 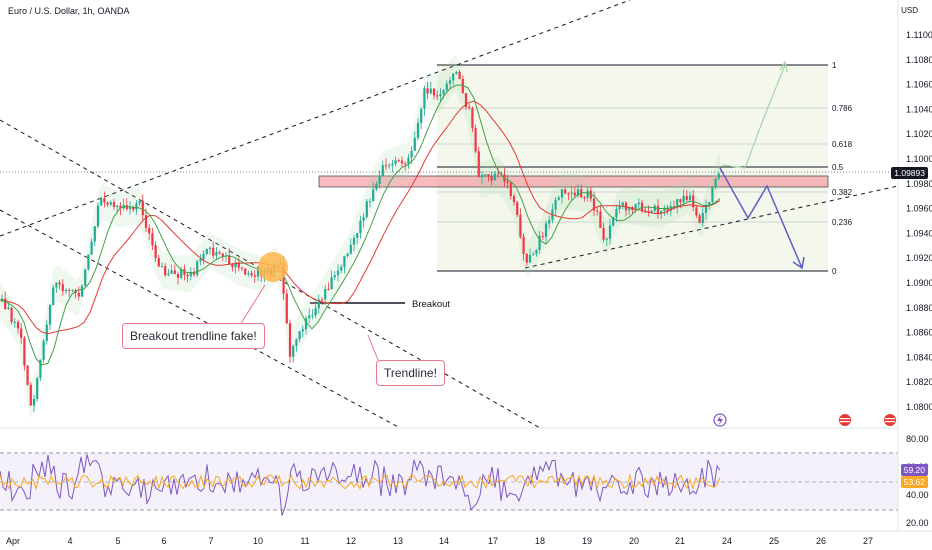 What do you see at coordinates (919, 233) in the screenshot?
I see `price-tick-label: 1.09400` at bounding box center [919, 233].